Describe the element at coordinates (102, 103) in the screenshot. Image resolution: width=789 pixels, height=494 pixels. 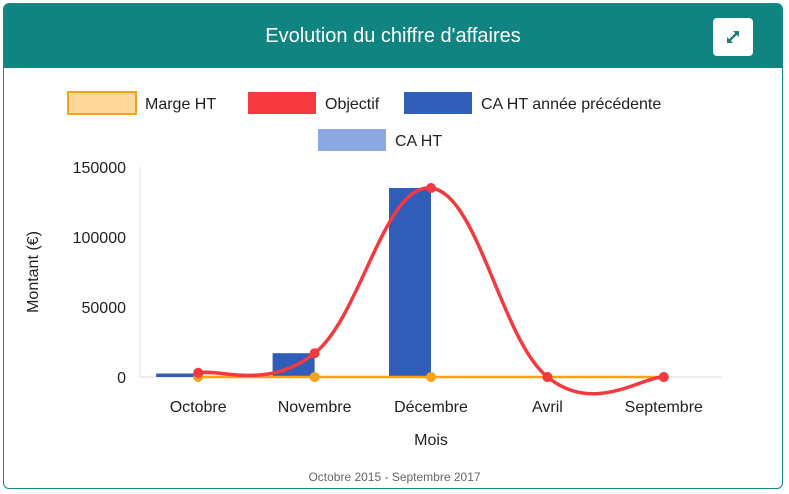
I see `legend-swatch-marge-ht` at that location.